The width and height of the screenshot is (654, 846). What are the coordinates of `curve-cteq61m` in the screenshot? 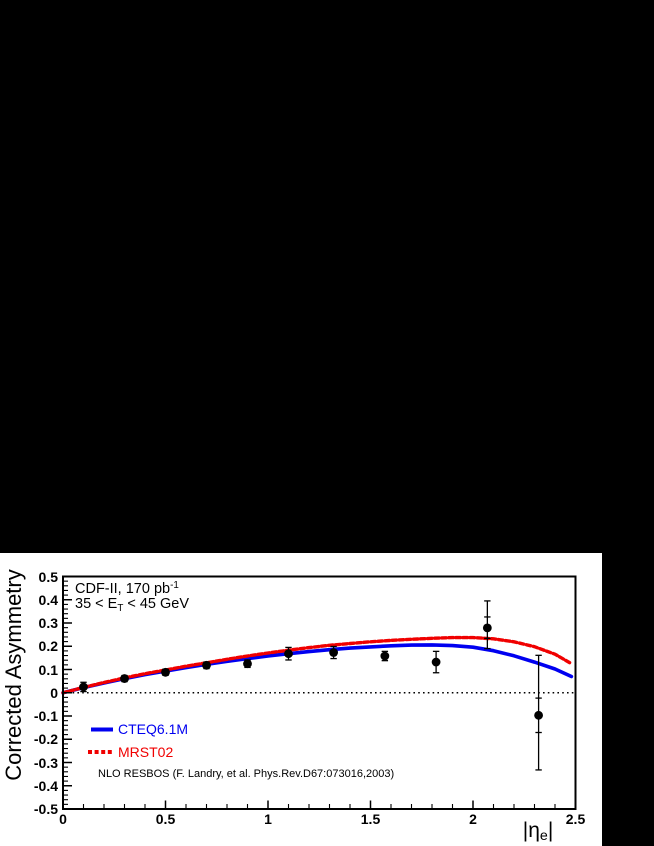 It's located at (317, 669).